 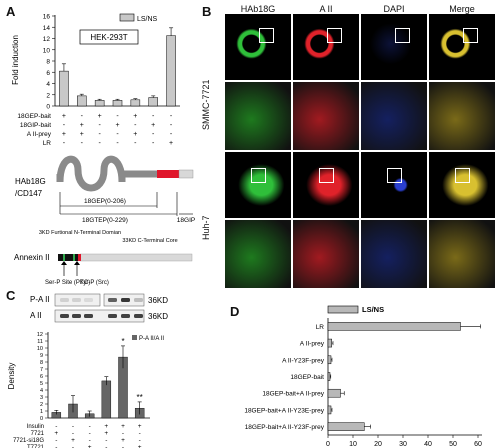 I want to click on panel-c-ytick-label: 1, so click(x=41, y=412).